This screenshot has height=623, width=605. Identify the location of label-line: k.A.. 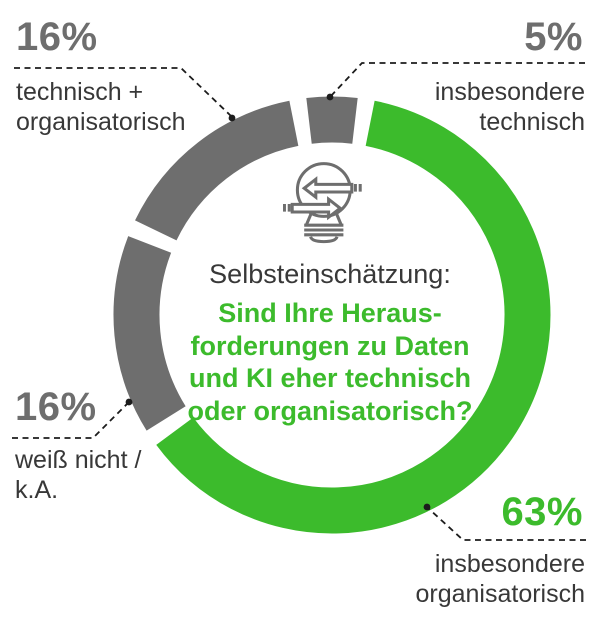
(37, 490).